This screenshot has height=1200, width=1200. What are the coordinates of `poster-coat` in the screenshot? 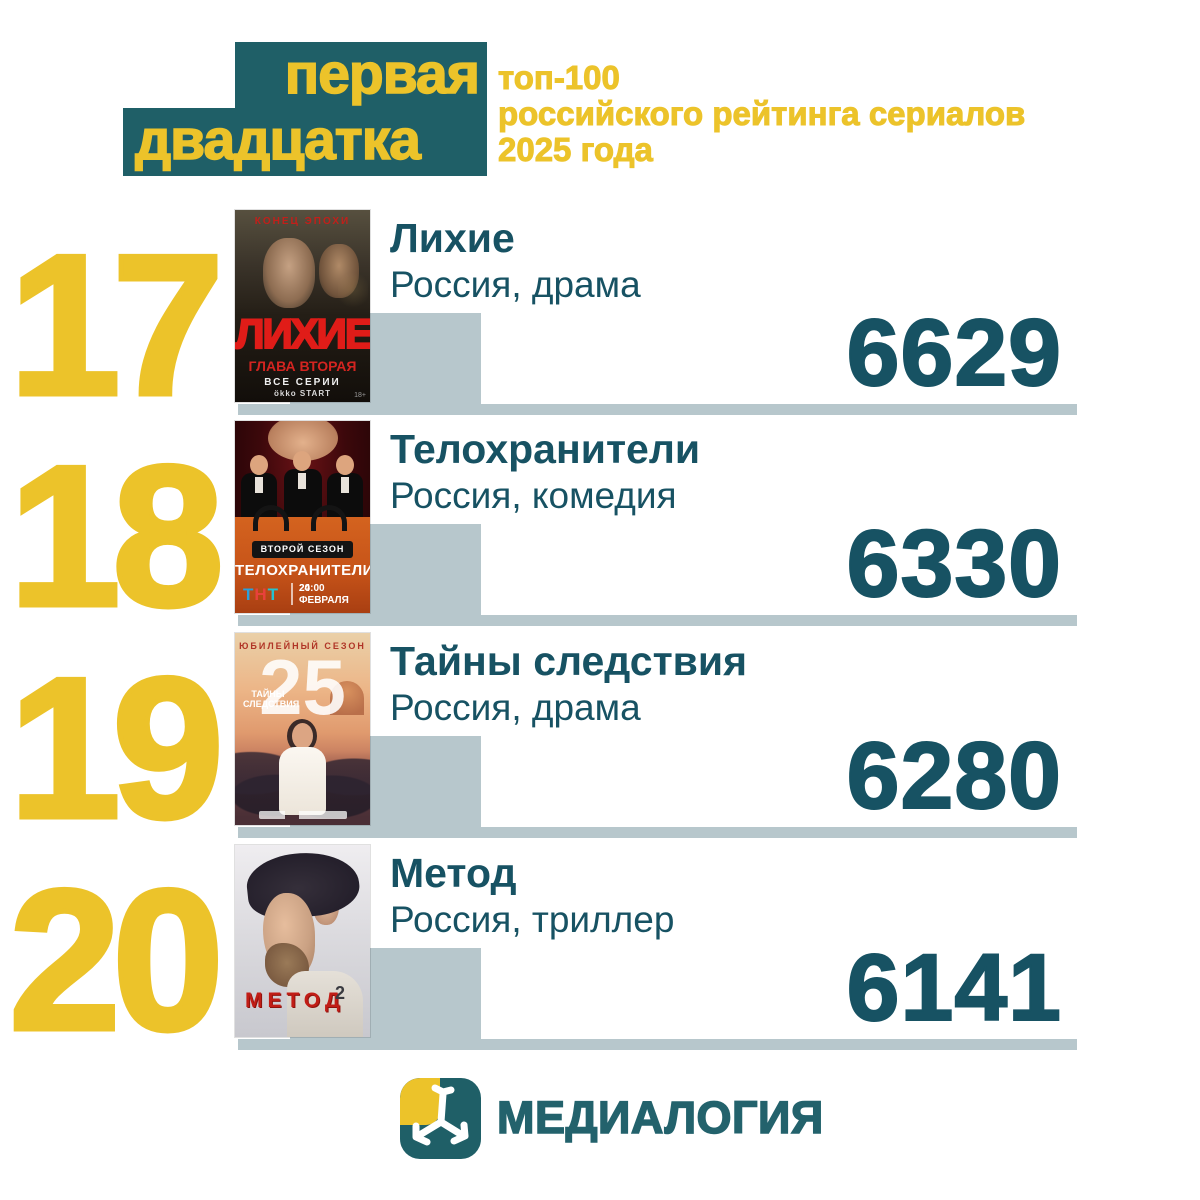 It's located at (325, 1004).